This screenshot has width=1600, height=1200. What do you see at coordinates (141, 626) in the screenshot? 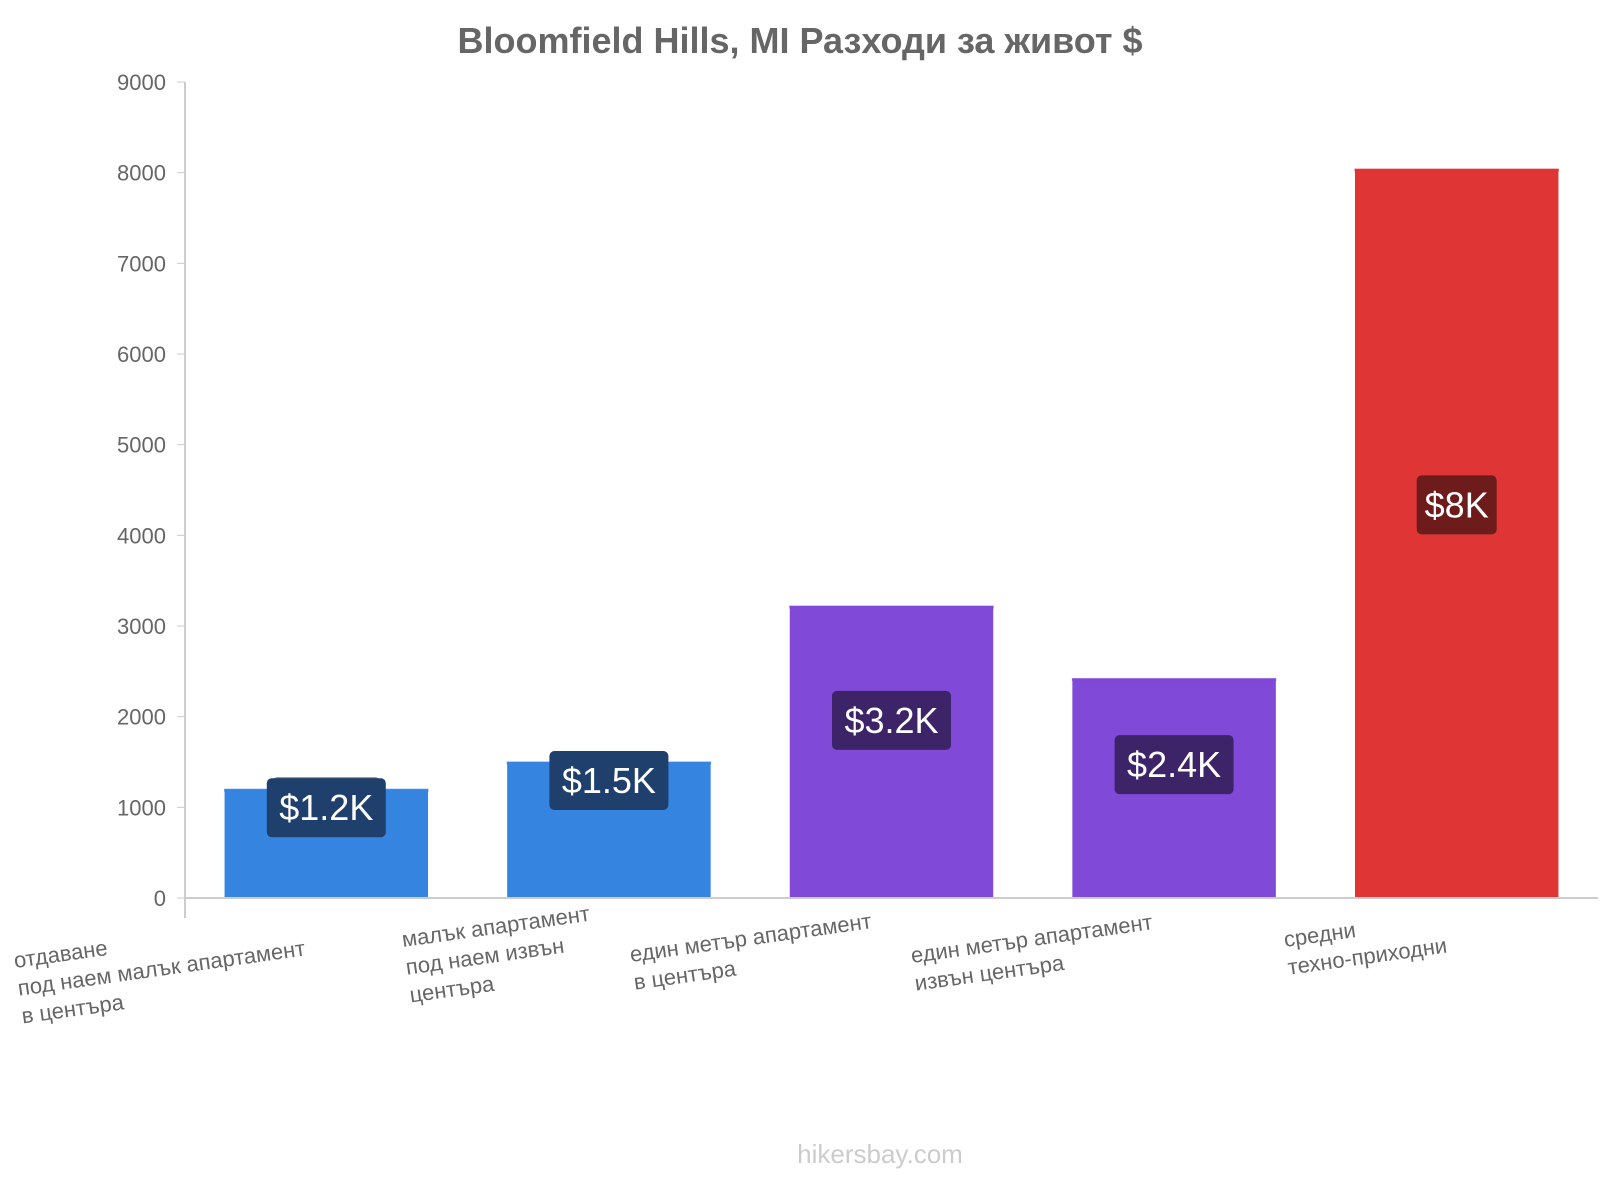
I see `y-tick-label: 3000` at bounding box center [141, 626].